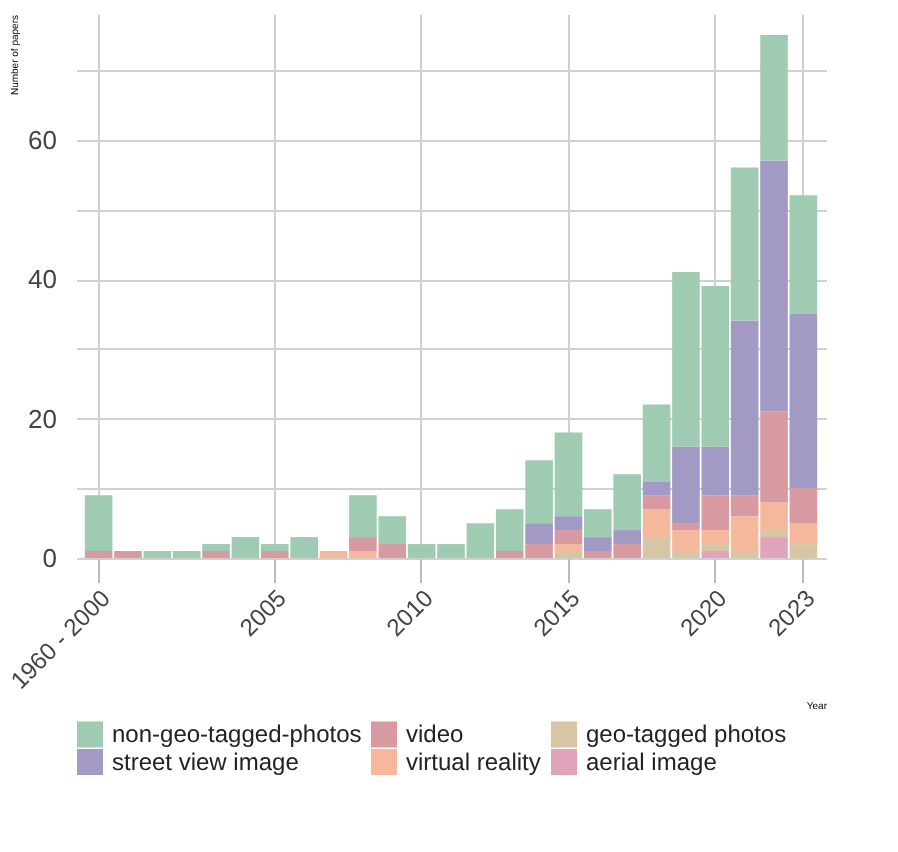  What do you see at coordinates (686, 734) in the screenshot?
I see `legend-label: geo-tagged photos` at bounding box center [686, 734].